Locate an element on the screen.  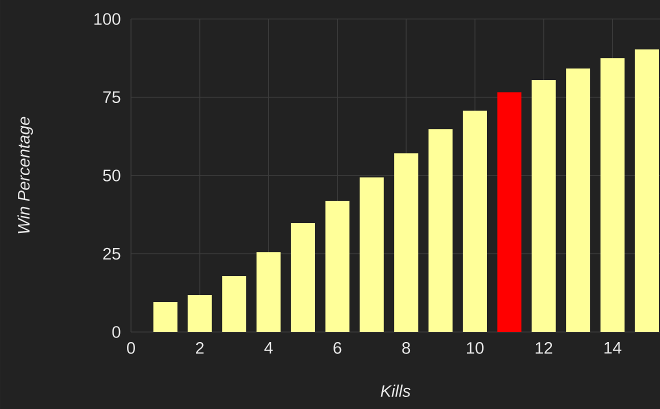
y-tick-label: 100 is located at coordinates (107, 19).